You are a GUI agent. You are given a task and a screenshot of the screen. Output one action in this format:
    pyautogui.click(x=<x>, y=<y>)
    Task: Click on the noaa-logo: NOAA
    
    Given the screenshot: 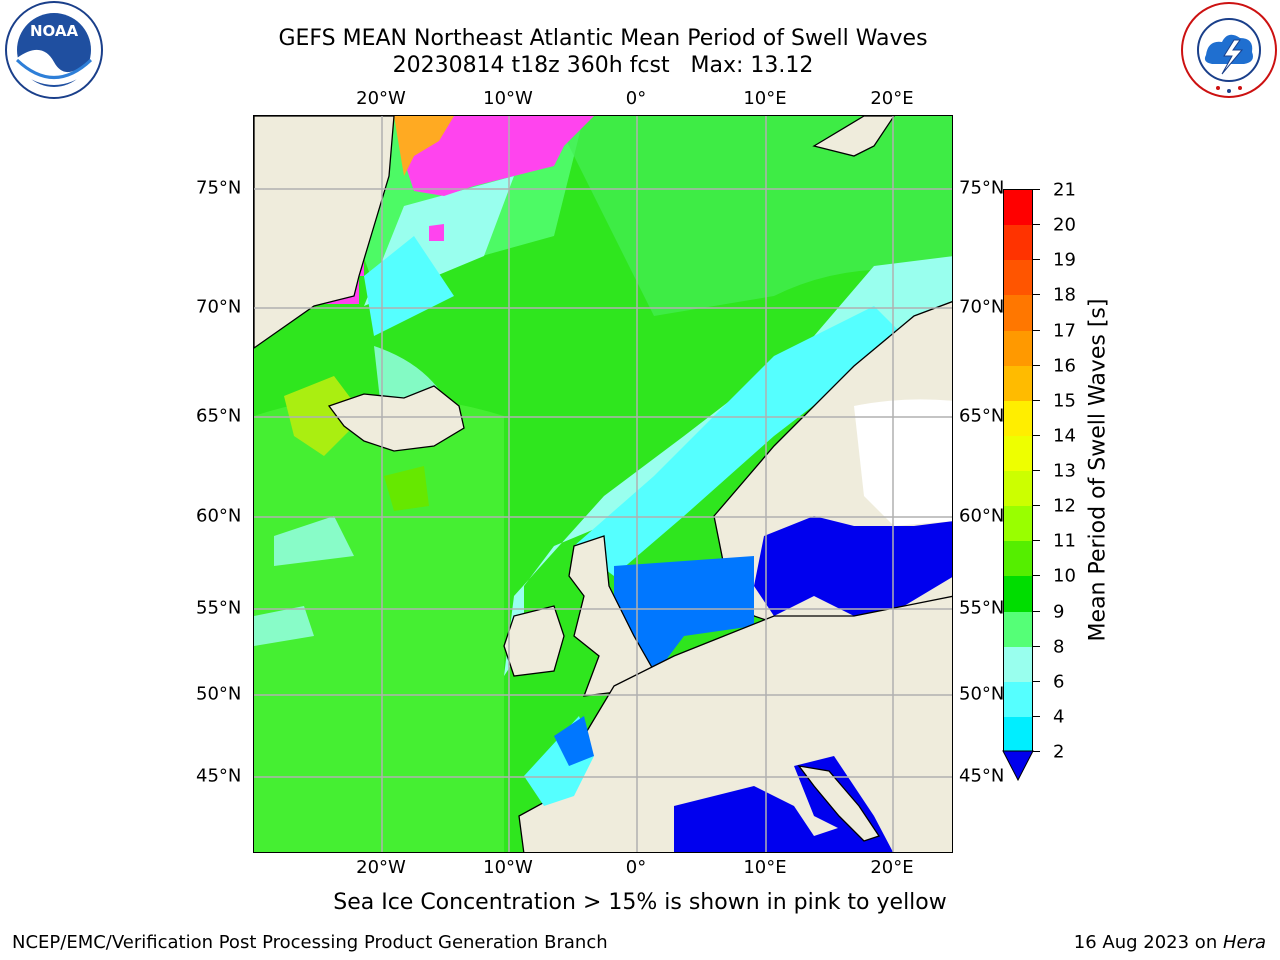 What is the action you would take?
    pyautogui.click(x=54, y=50)
    